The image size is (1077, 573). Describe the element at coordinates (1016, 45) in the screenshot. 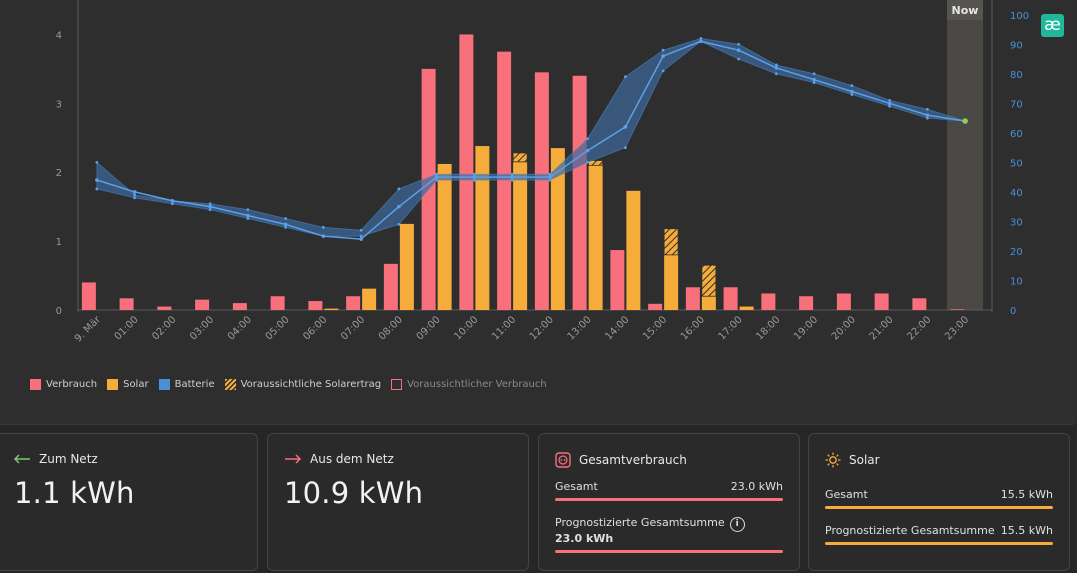

I see `y2-tick-label: 90` at that location.